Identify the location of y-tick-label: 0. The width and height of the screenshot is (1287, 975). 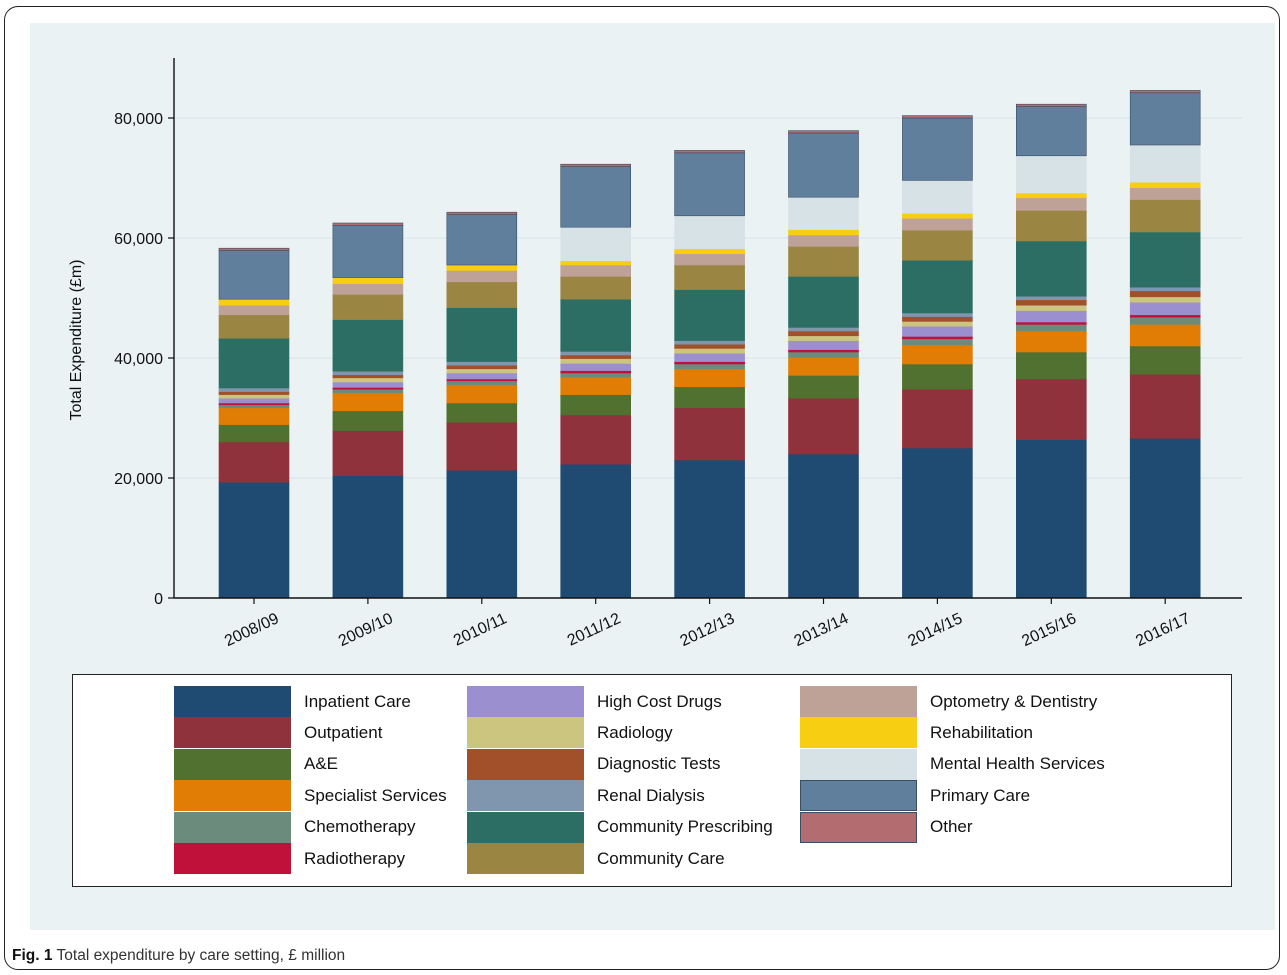
(158, 599).